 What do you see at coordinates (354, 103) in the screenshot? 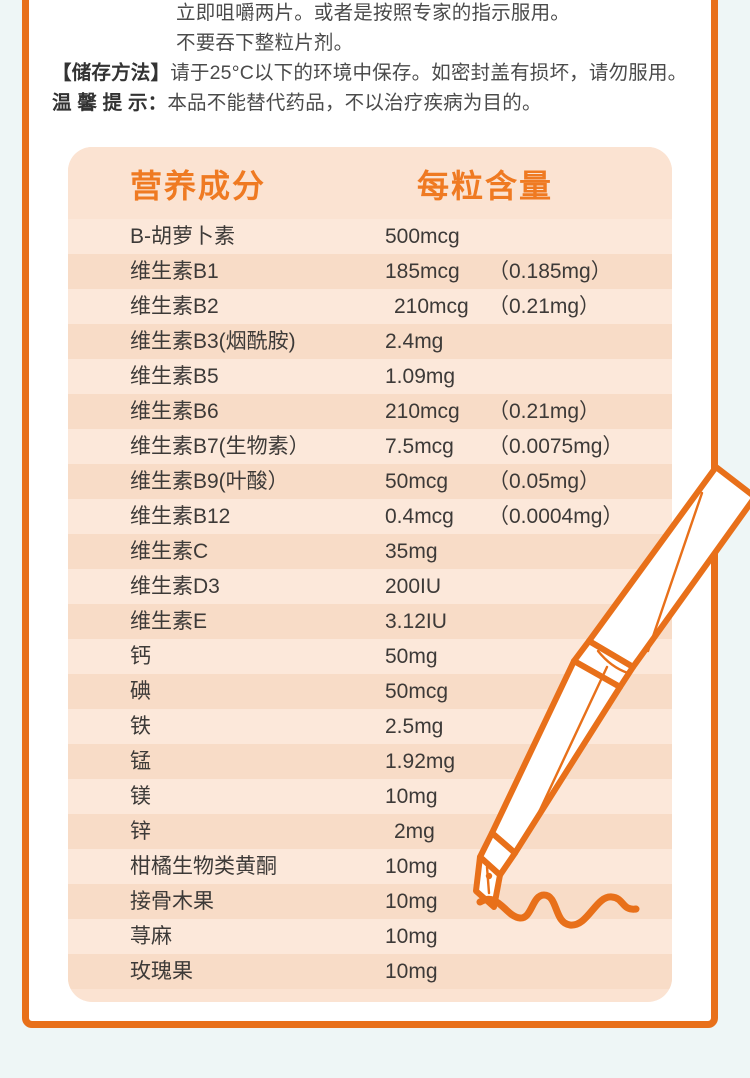
I see `tip-text: 本品不能替代药品，不以治疗疾病为目的。` at bounding box center [354, 103].